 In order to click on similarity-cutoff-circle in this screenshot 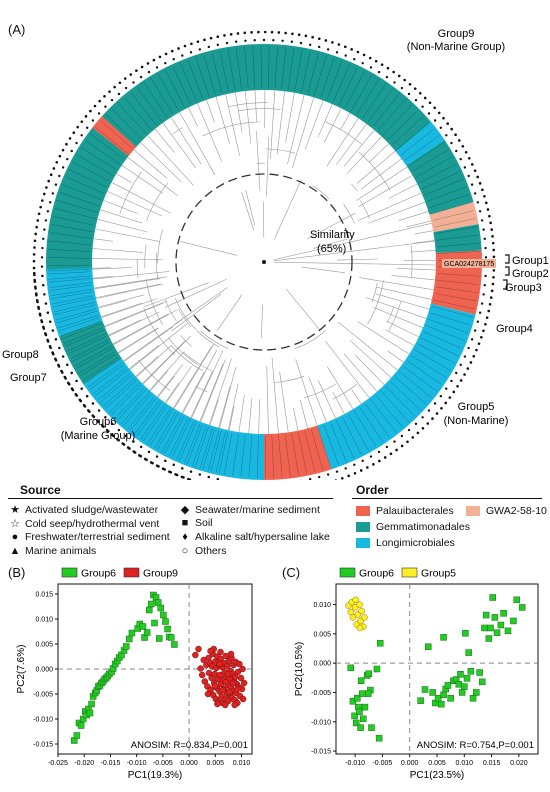, I will do `click(264, 262)`.